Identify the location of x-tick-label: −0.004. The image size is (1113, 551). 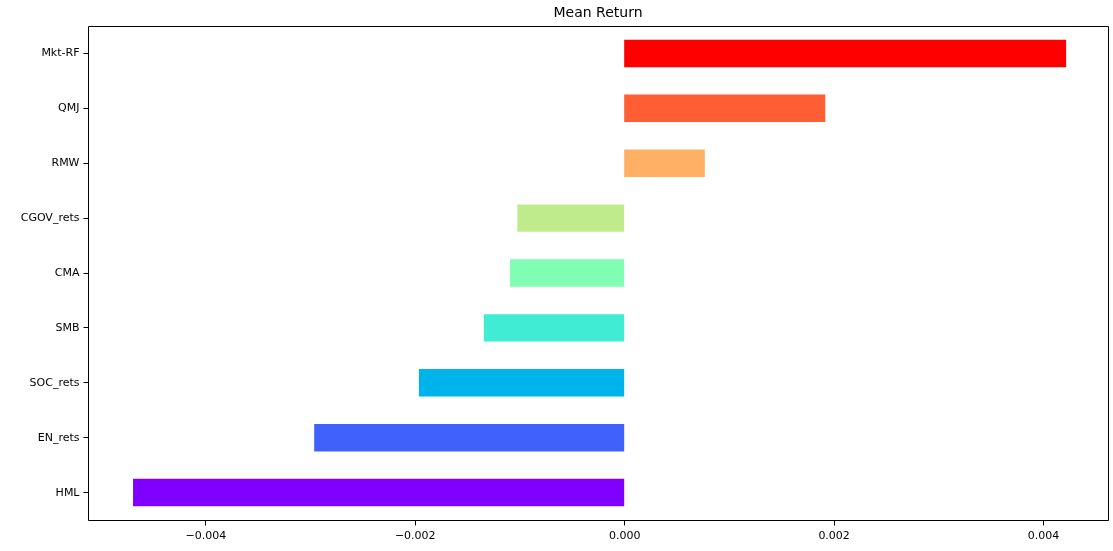
(206, 535).